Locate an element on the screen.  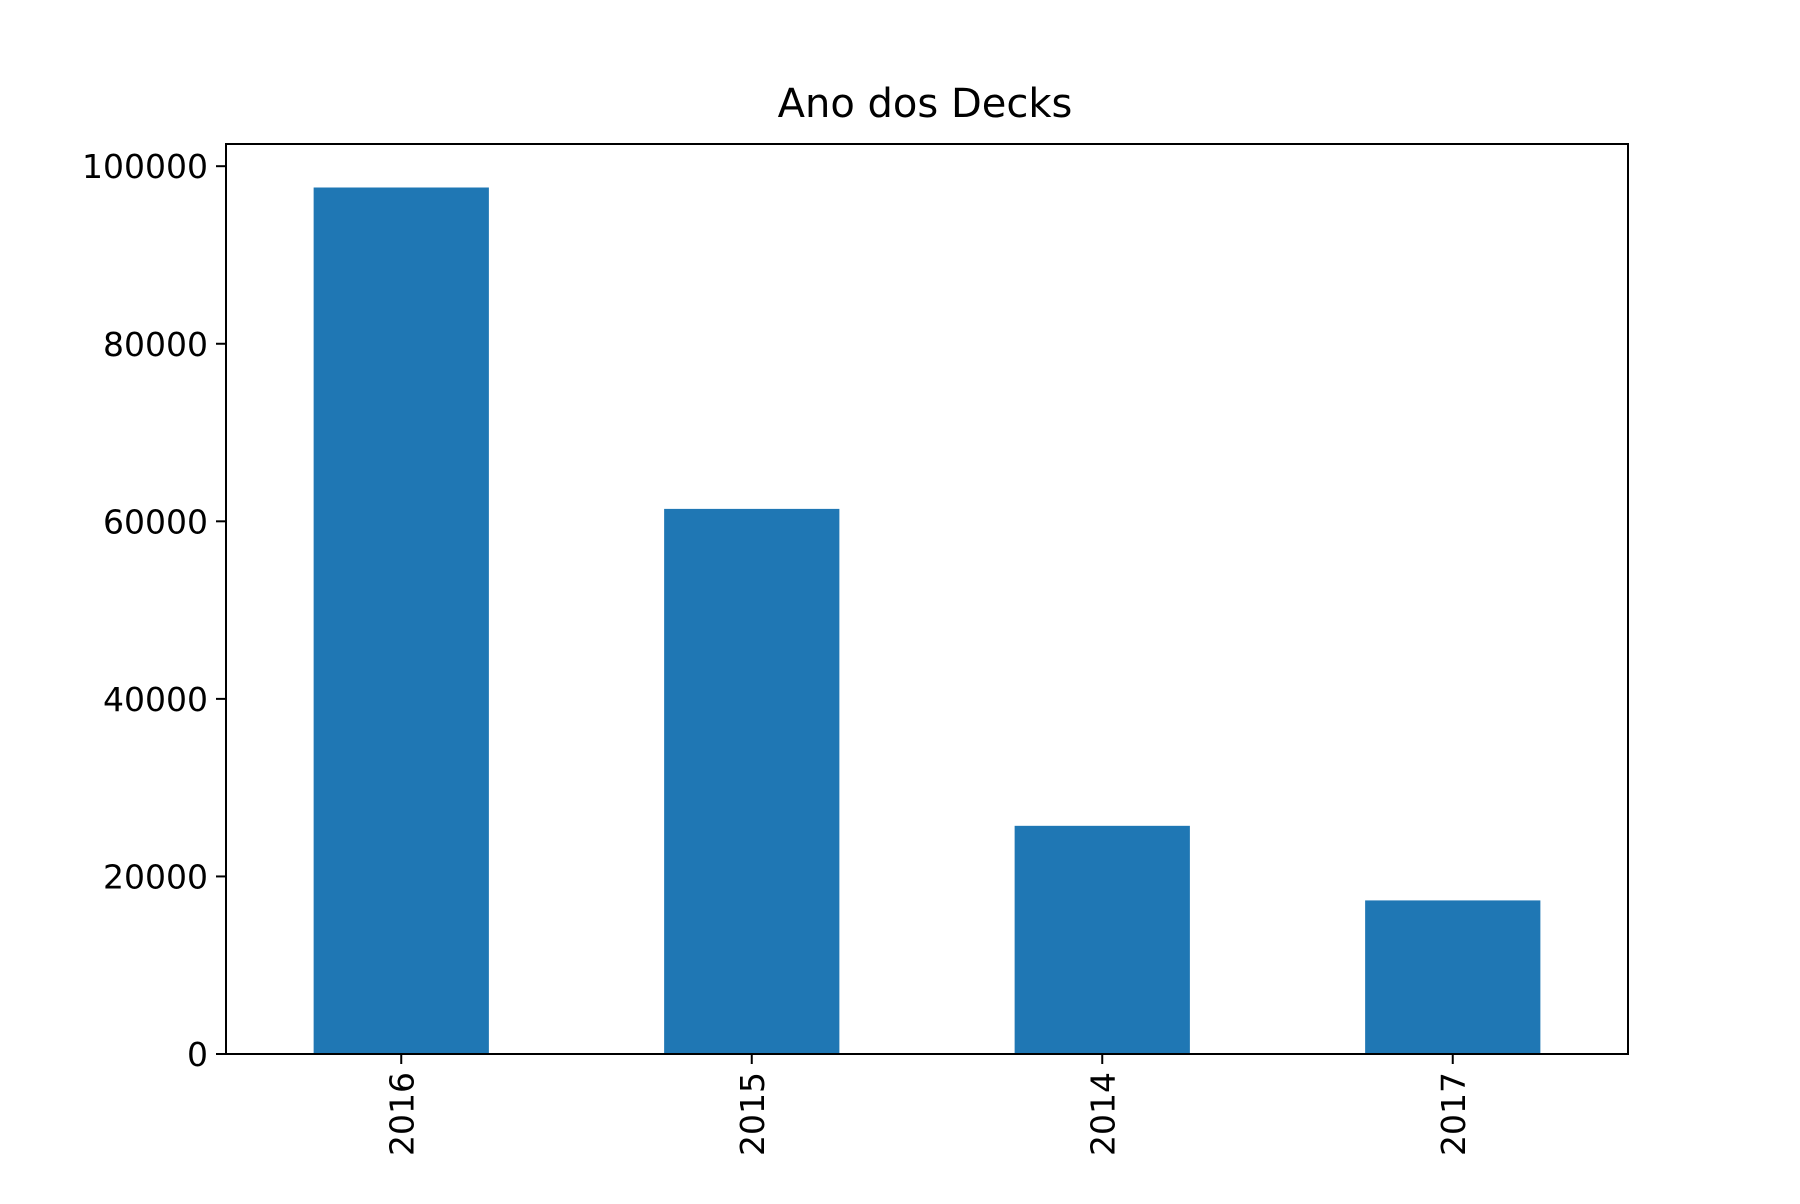
bar-2017 is located at coordinates (1453, 977).